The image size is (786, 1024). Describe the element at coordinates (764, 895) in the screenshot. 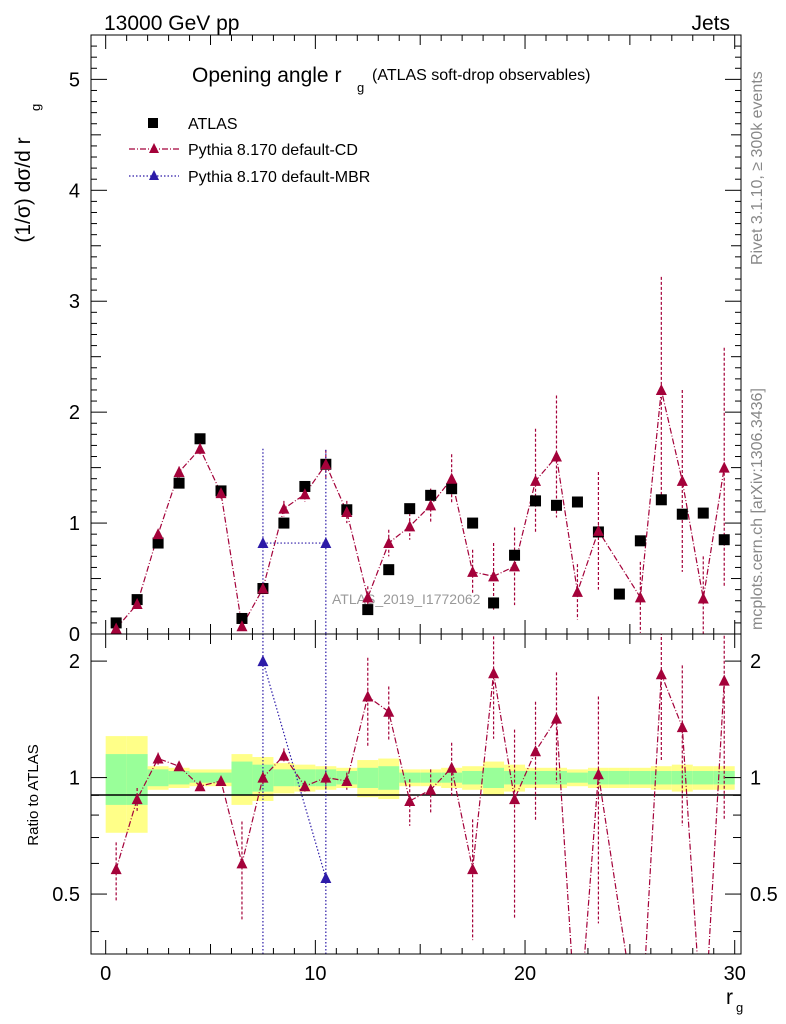

I see `ratio-tick-label-right-0: 0.5` at that location.